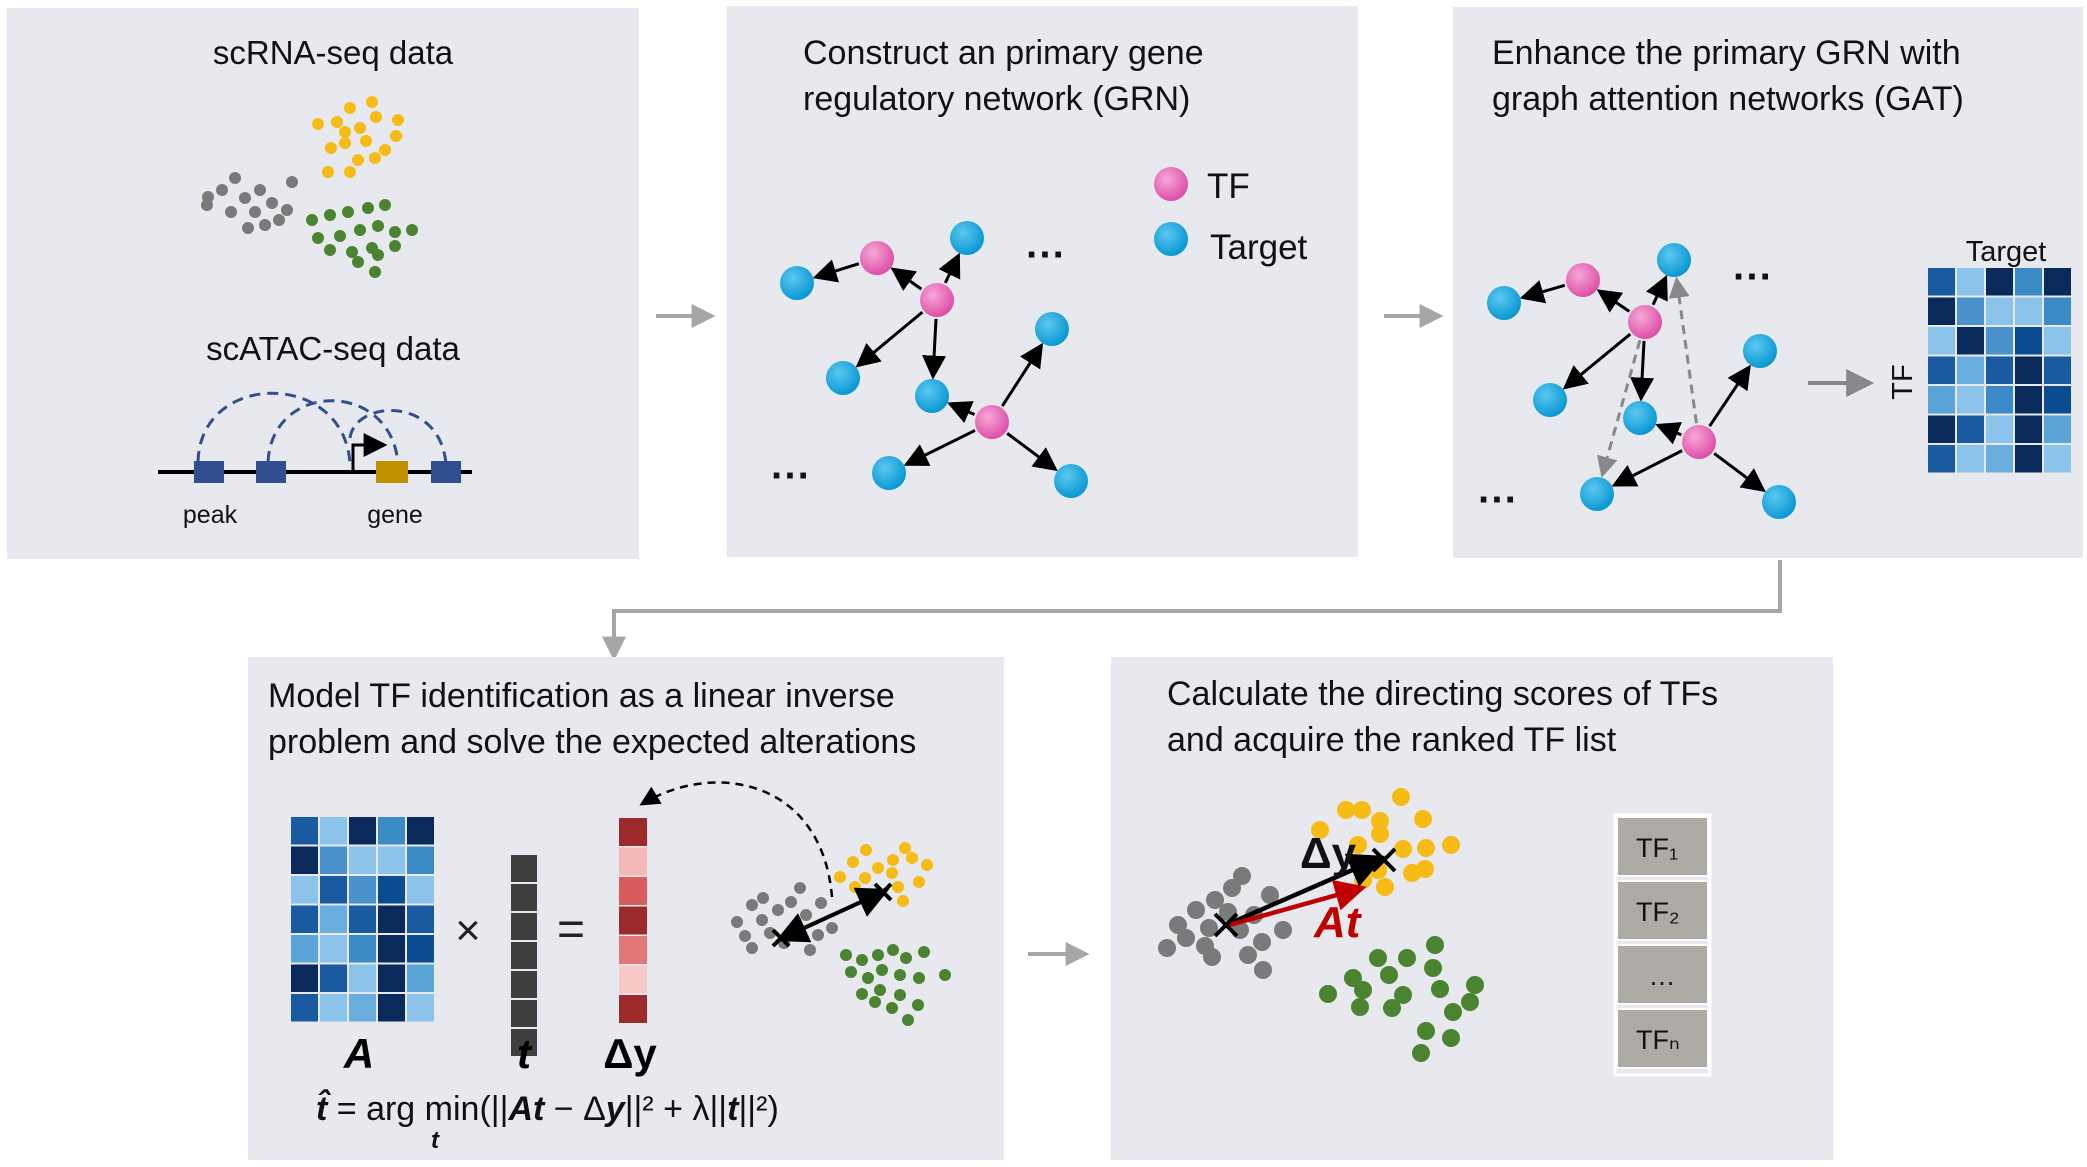 The width and height of the screenshot is (2087, 1167). I want to click on vector-delta-y, so click(633, 920).